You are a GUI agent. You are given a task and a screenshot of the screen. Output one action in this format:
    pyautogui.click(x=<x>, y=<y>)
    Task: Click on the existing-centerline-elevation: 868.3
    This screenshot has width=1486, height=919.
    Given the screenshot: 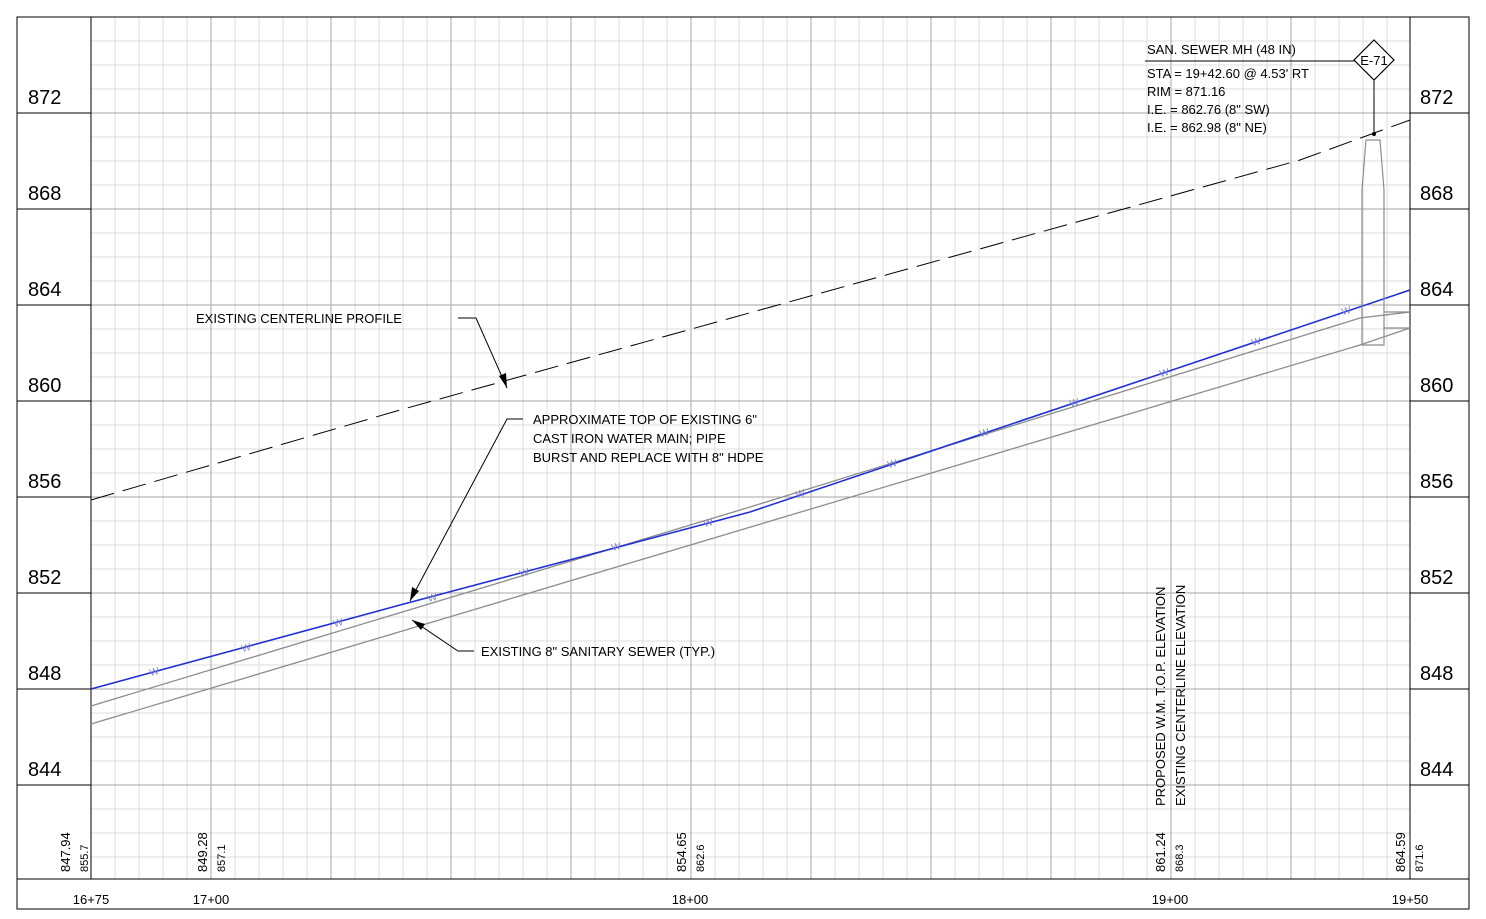 What is the action you would take?
    pyautogui.click(x=1180, y=858)
    